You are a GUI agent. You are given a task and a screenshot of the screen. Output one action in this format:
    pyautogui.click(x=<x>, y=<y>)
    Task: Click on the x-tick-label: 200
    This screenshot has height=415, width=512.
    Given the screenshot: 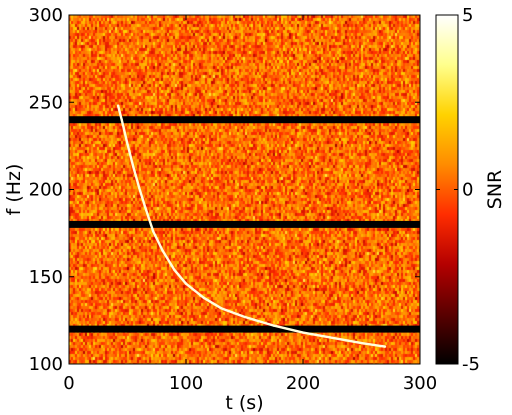 What is the action you would take?
    pyautogui.click(x=303, y=383)
    